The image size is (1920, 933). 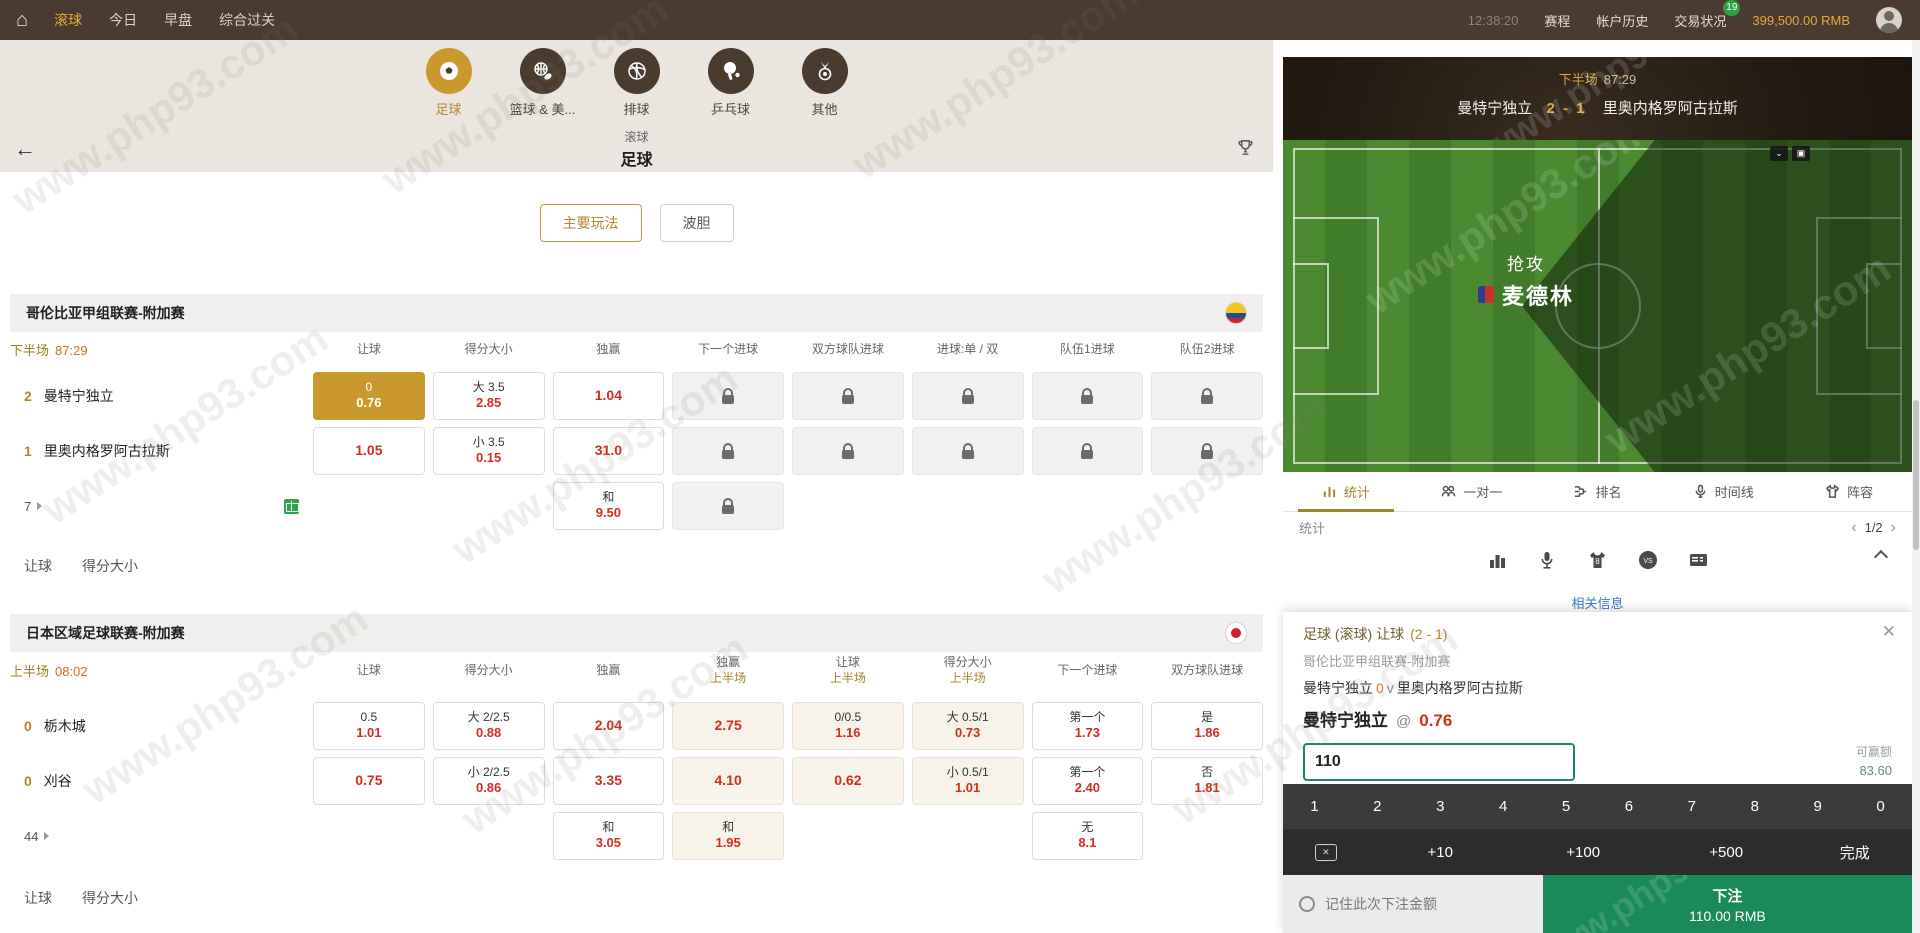 What do you see at coordinates (1497, 560) in the screenshot?
I see `bar-chart-icon` at bounding box center [1497, 560].